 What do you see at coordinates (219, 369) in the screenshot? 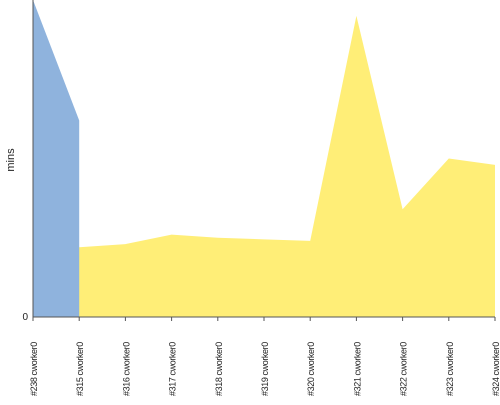
I see `x-tick-label: #318 cworker0` at bounding box center [219, 369].